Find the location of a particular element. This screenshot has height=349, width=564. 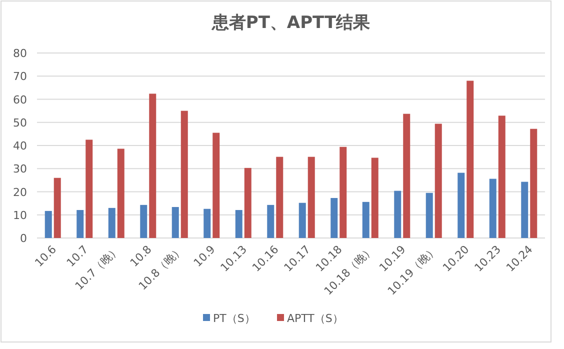

y-tick-label: 50 is located at coordinates (20, 123).